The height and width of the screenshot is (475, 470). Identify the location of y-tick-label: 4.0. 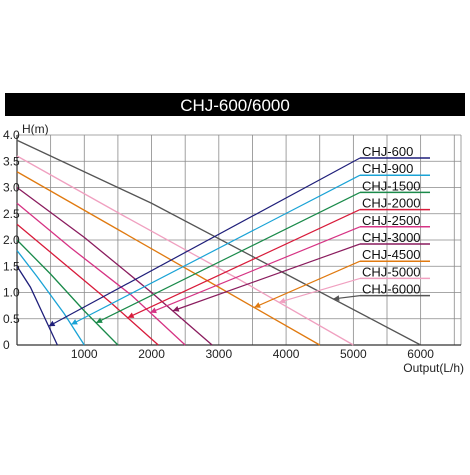
(11, 135).